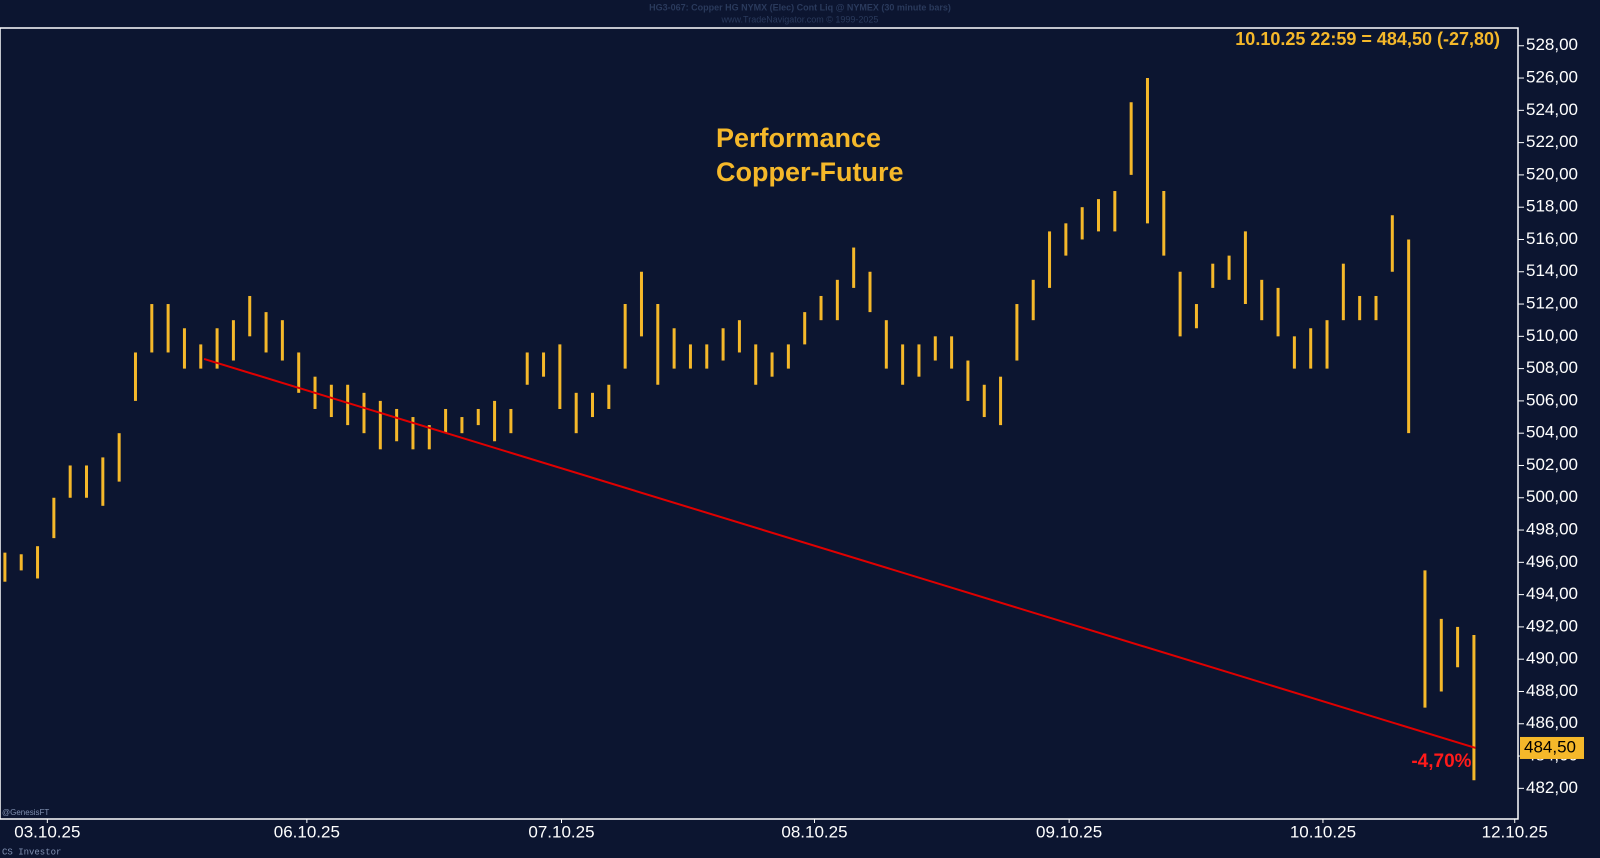  I want to click on y-tick-label: 494,00, so click(1552, 593).